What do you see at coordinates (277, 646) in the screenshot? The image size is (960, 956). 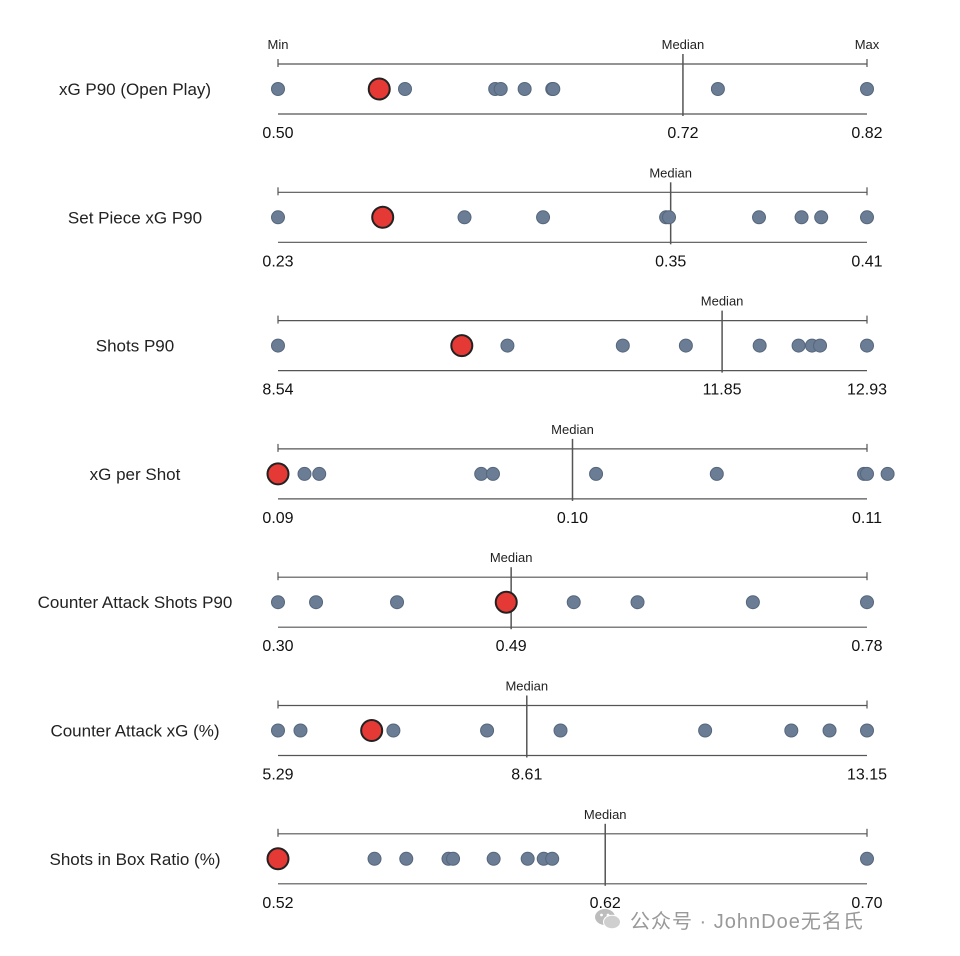 I see `tick-label: 0.30` at bounding box center [277, 646].